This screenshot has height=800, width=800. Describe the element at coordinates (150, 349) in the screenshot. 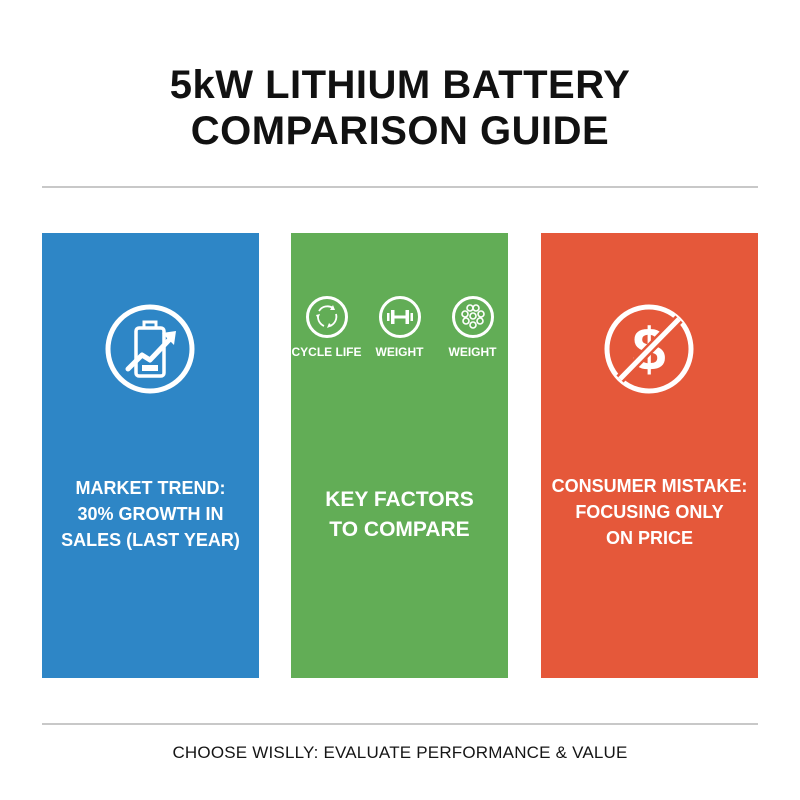

I see `battery-growth-icon` at that location.